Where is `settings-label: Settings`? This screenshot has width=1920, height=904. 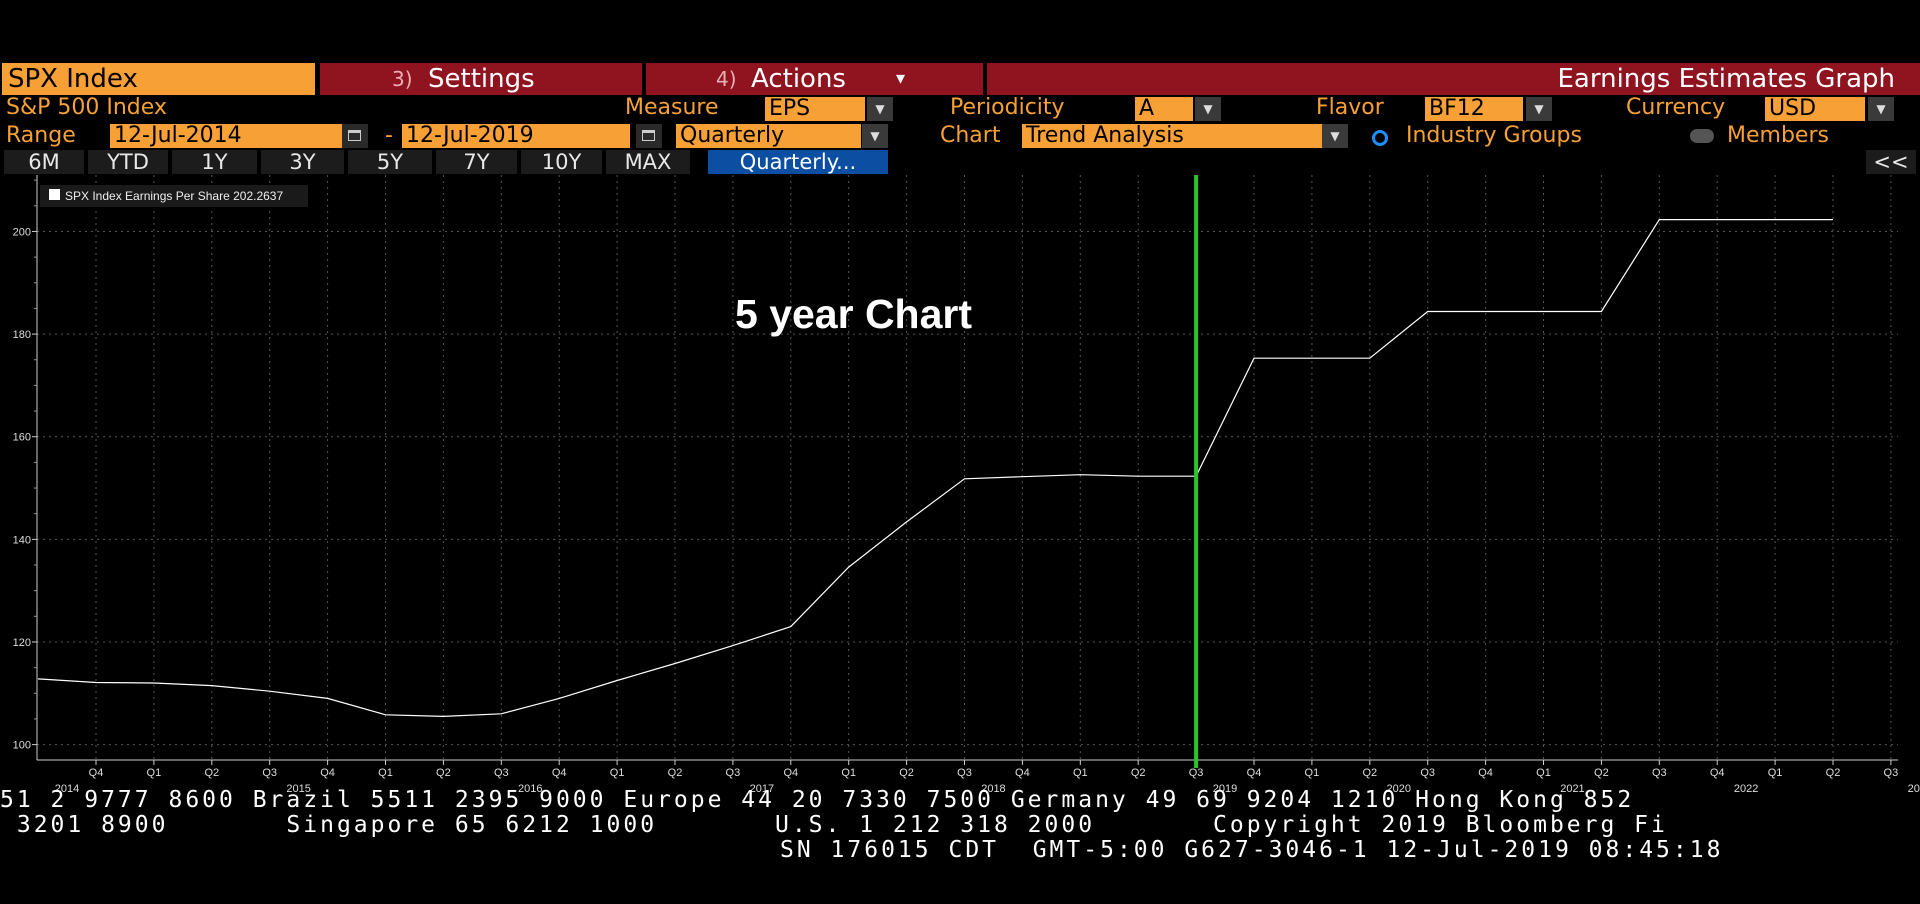 settings-label: Settings is located at coordinates (481, 79).